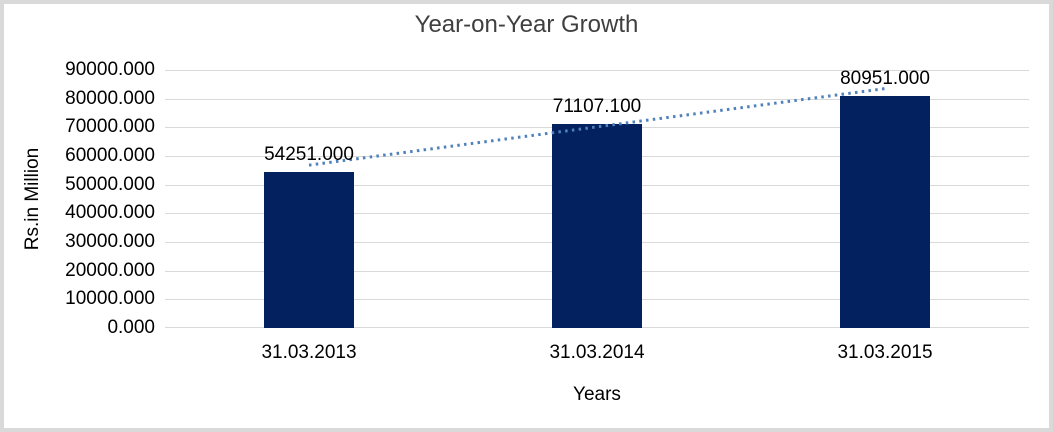  I want to click on x-tick-label: 31.03.2013, so click(309, 352).